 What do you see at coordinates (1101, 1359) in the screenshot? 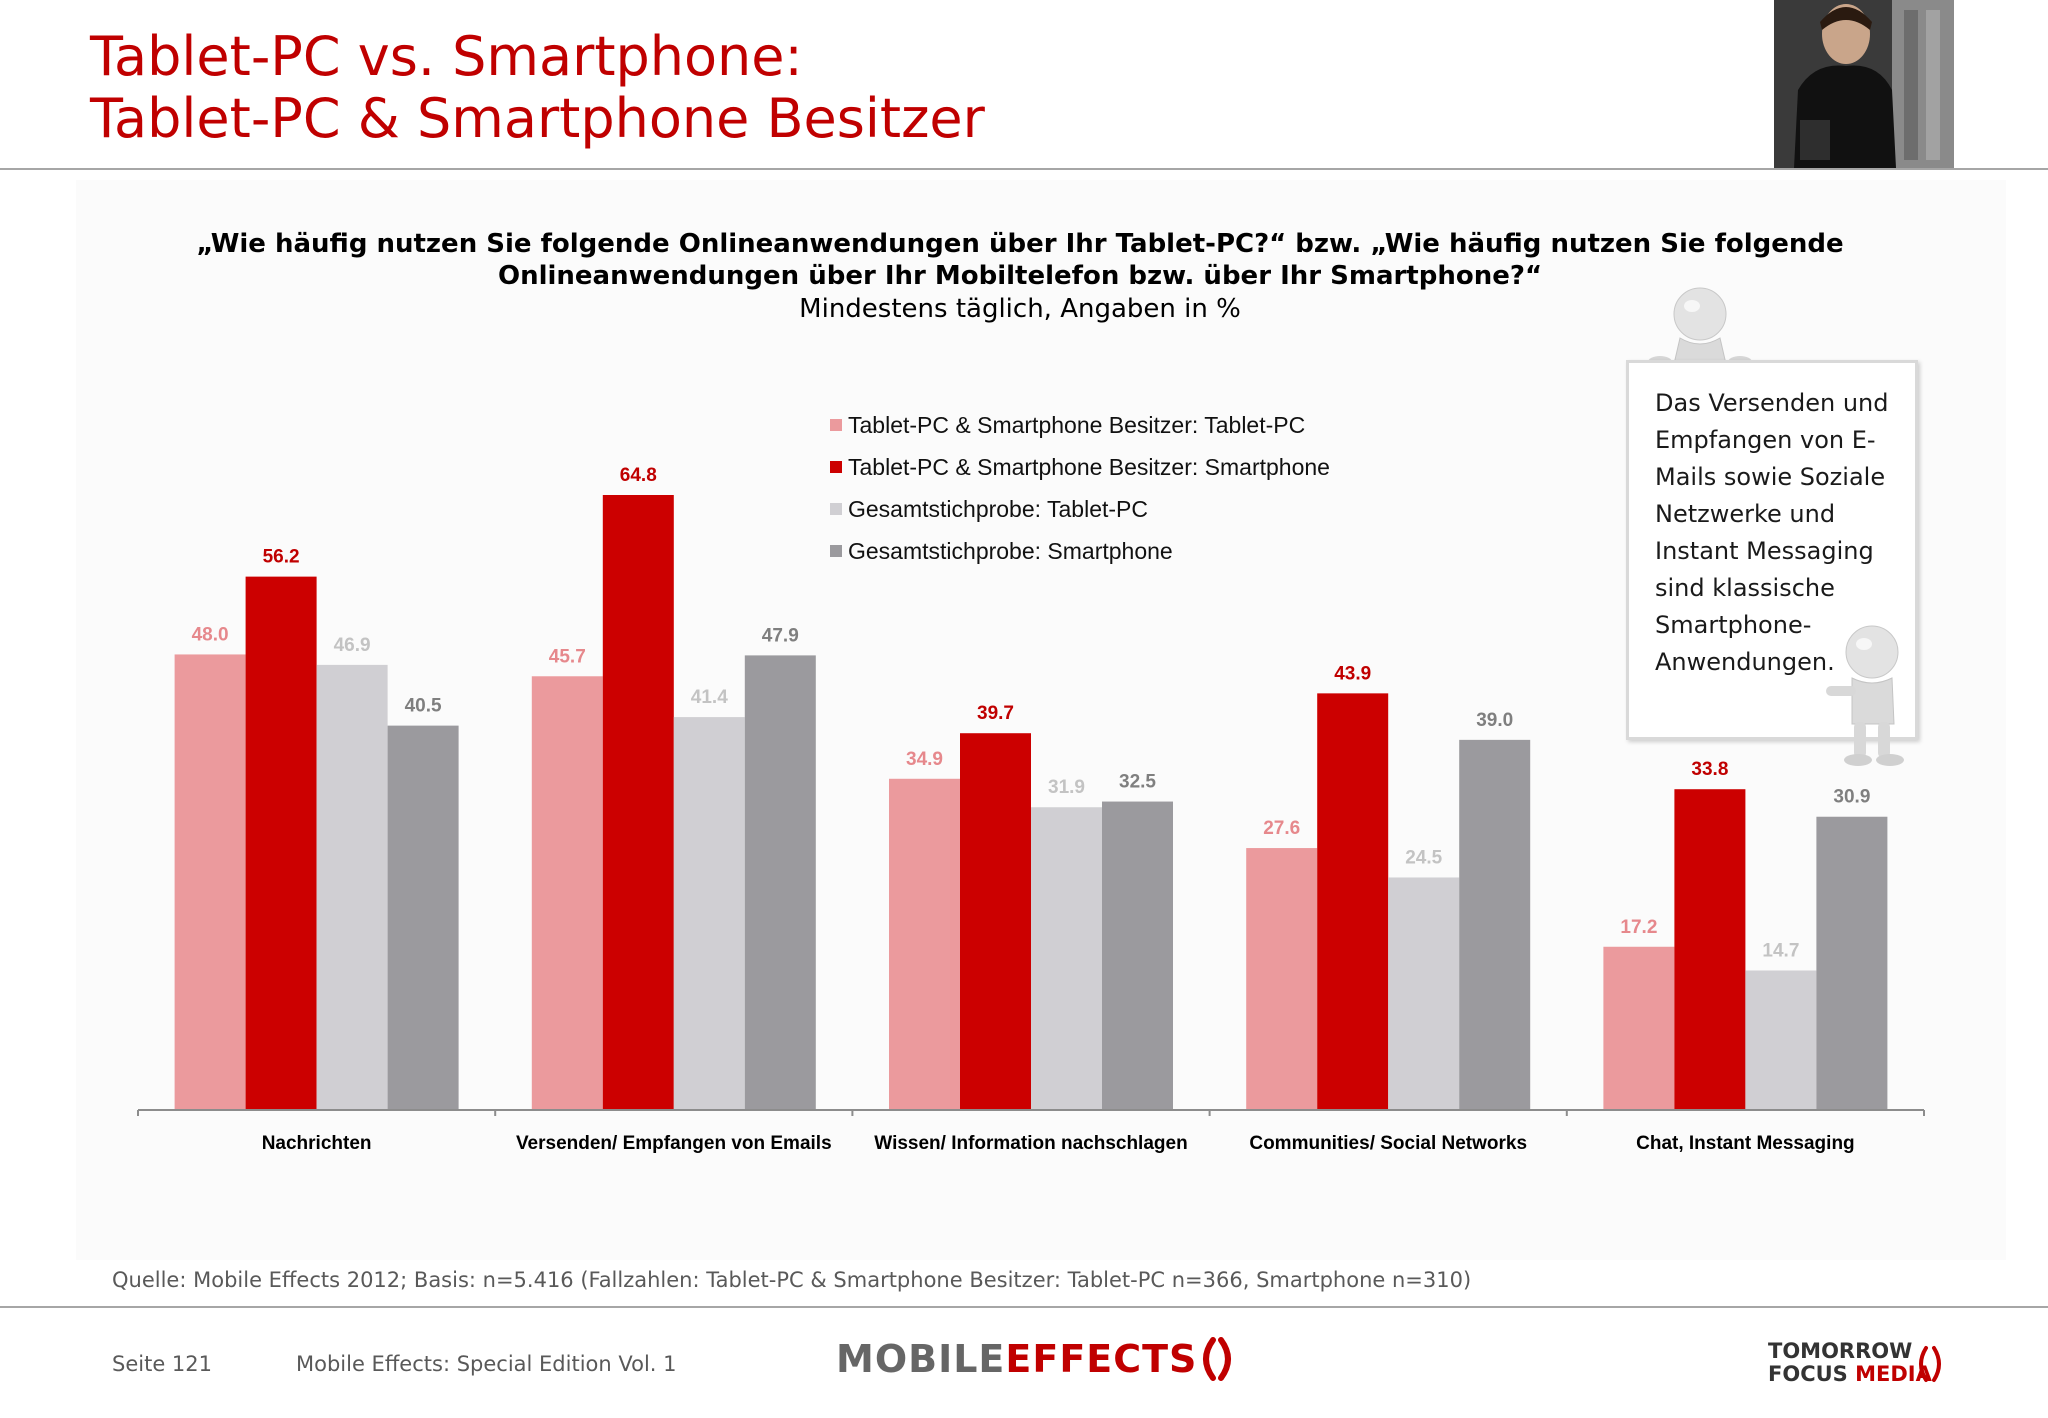
I see `logo-word-effects: EFFECTS` at bounding box center [1101, 1359].